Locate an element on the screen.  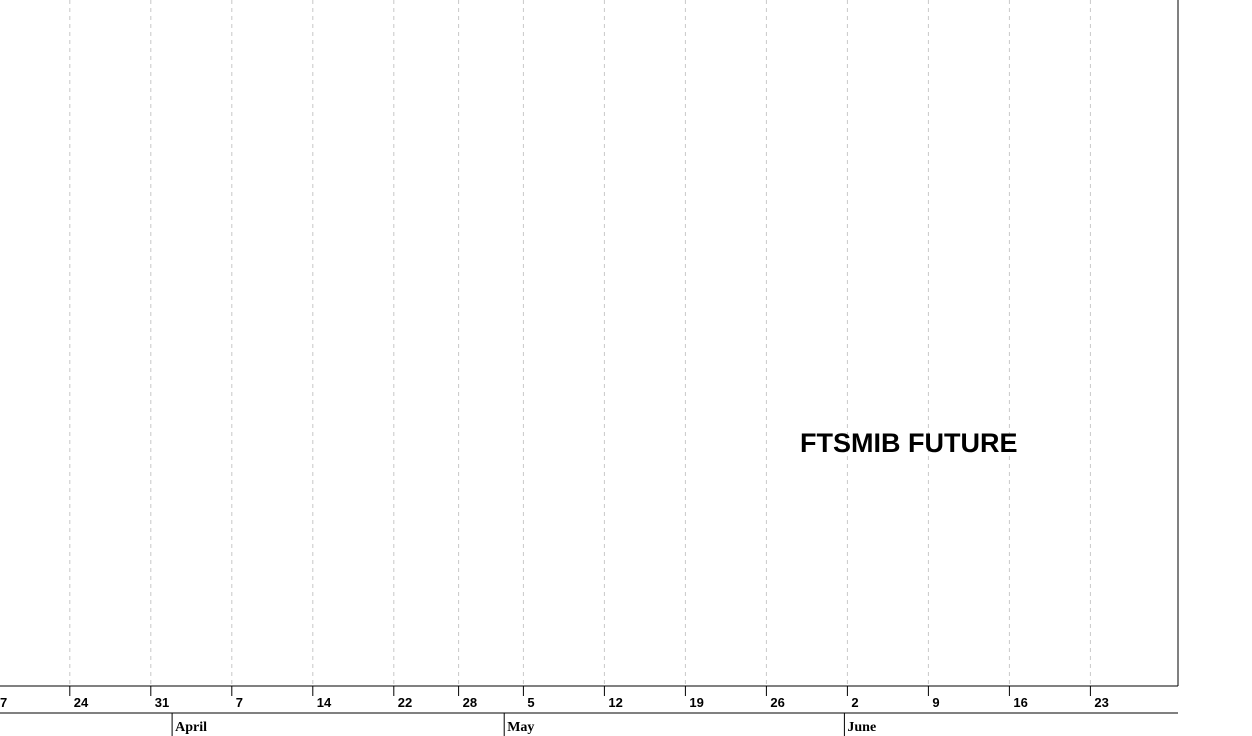
month-label: June is located at coordinates (861, 727).